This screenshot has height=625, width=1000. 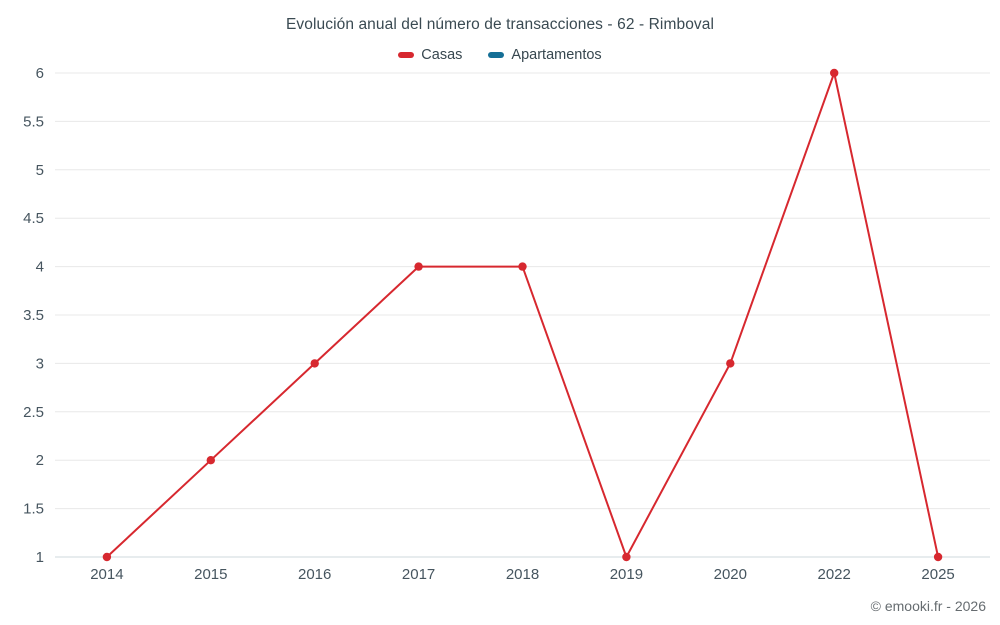 What do you see at coordinates (33, 509) in the screenshot?
I see `svg-text: 1.5` at bounding box center [33, 509].